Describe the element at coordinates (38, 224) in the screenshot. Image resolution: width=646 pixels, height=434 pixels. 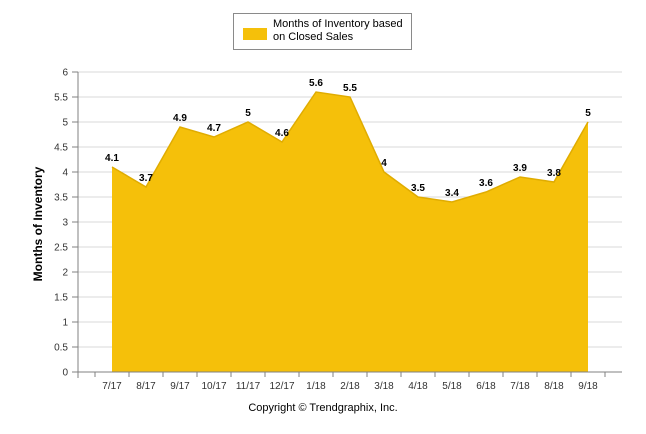
I see `y-axis-title: Months of Inventory` at that location.